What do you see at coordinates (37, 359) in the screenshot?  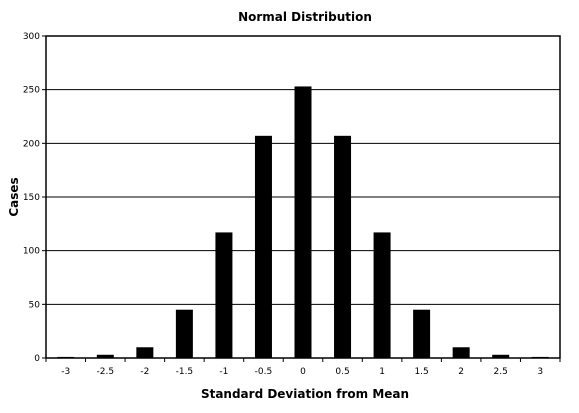 I see `y-tick-label: 0` at bounding box center [37, 359].